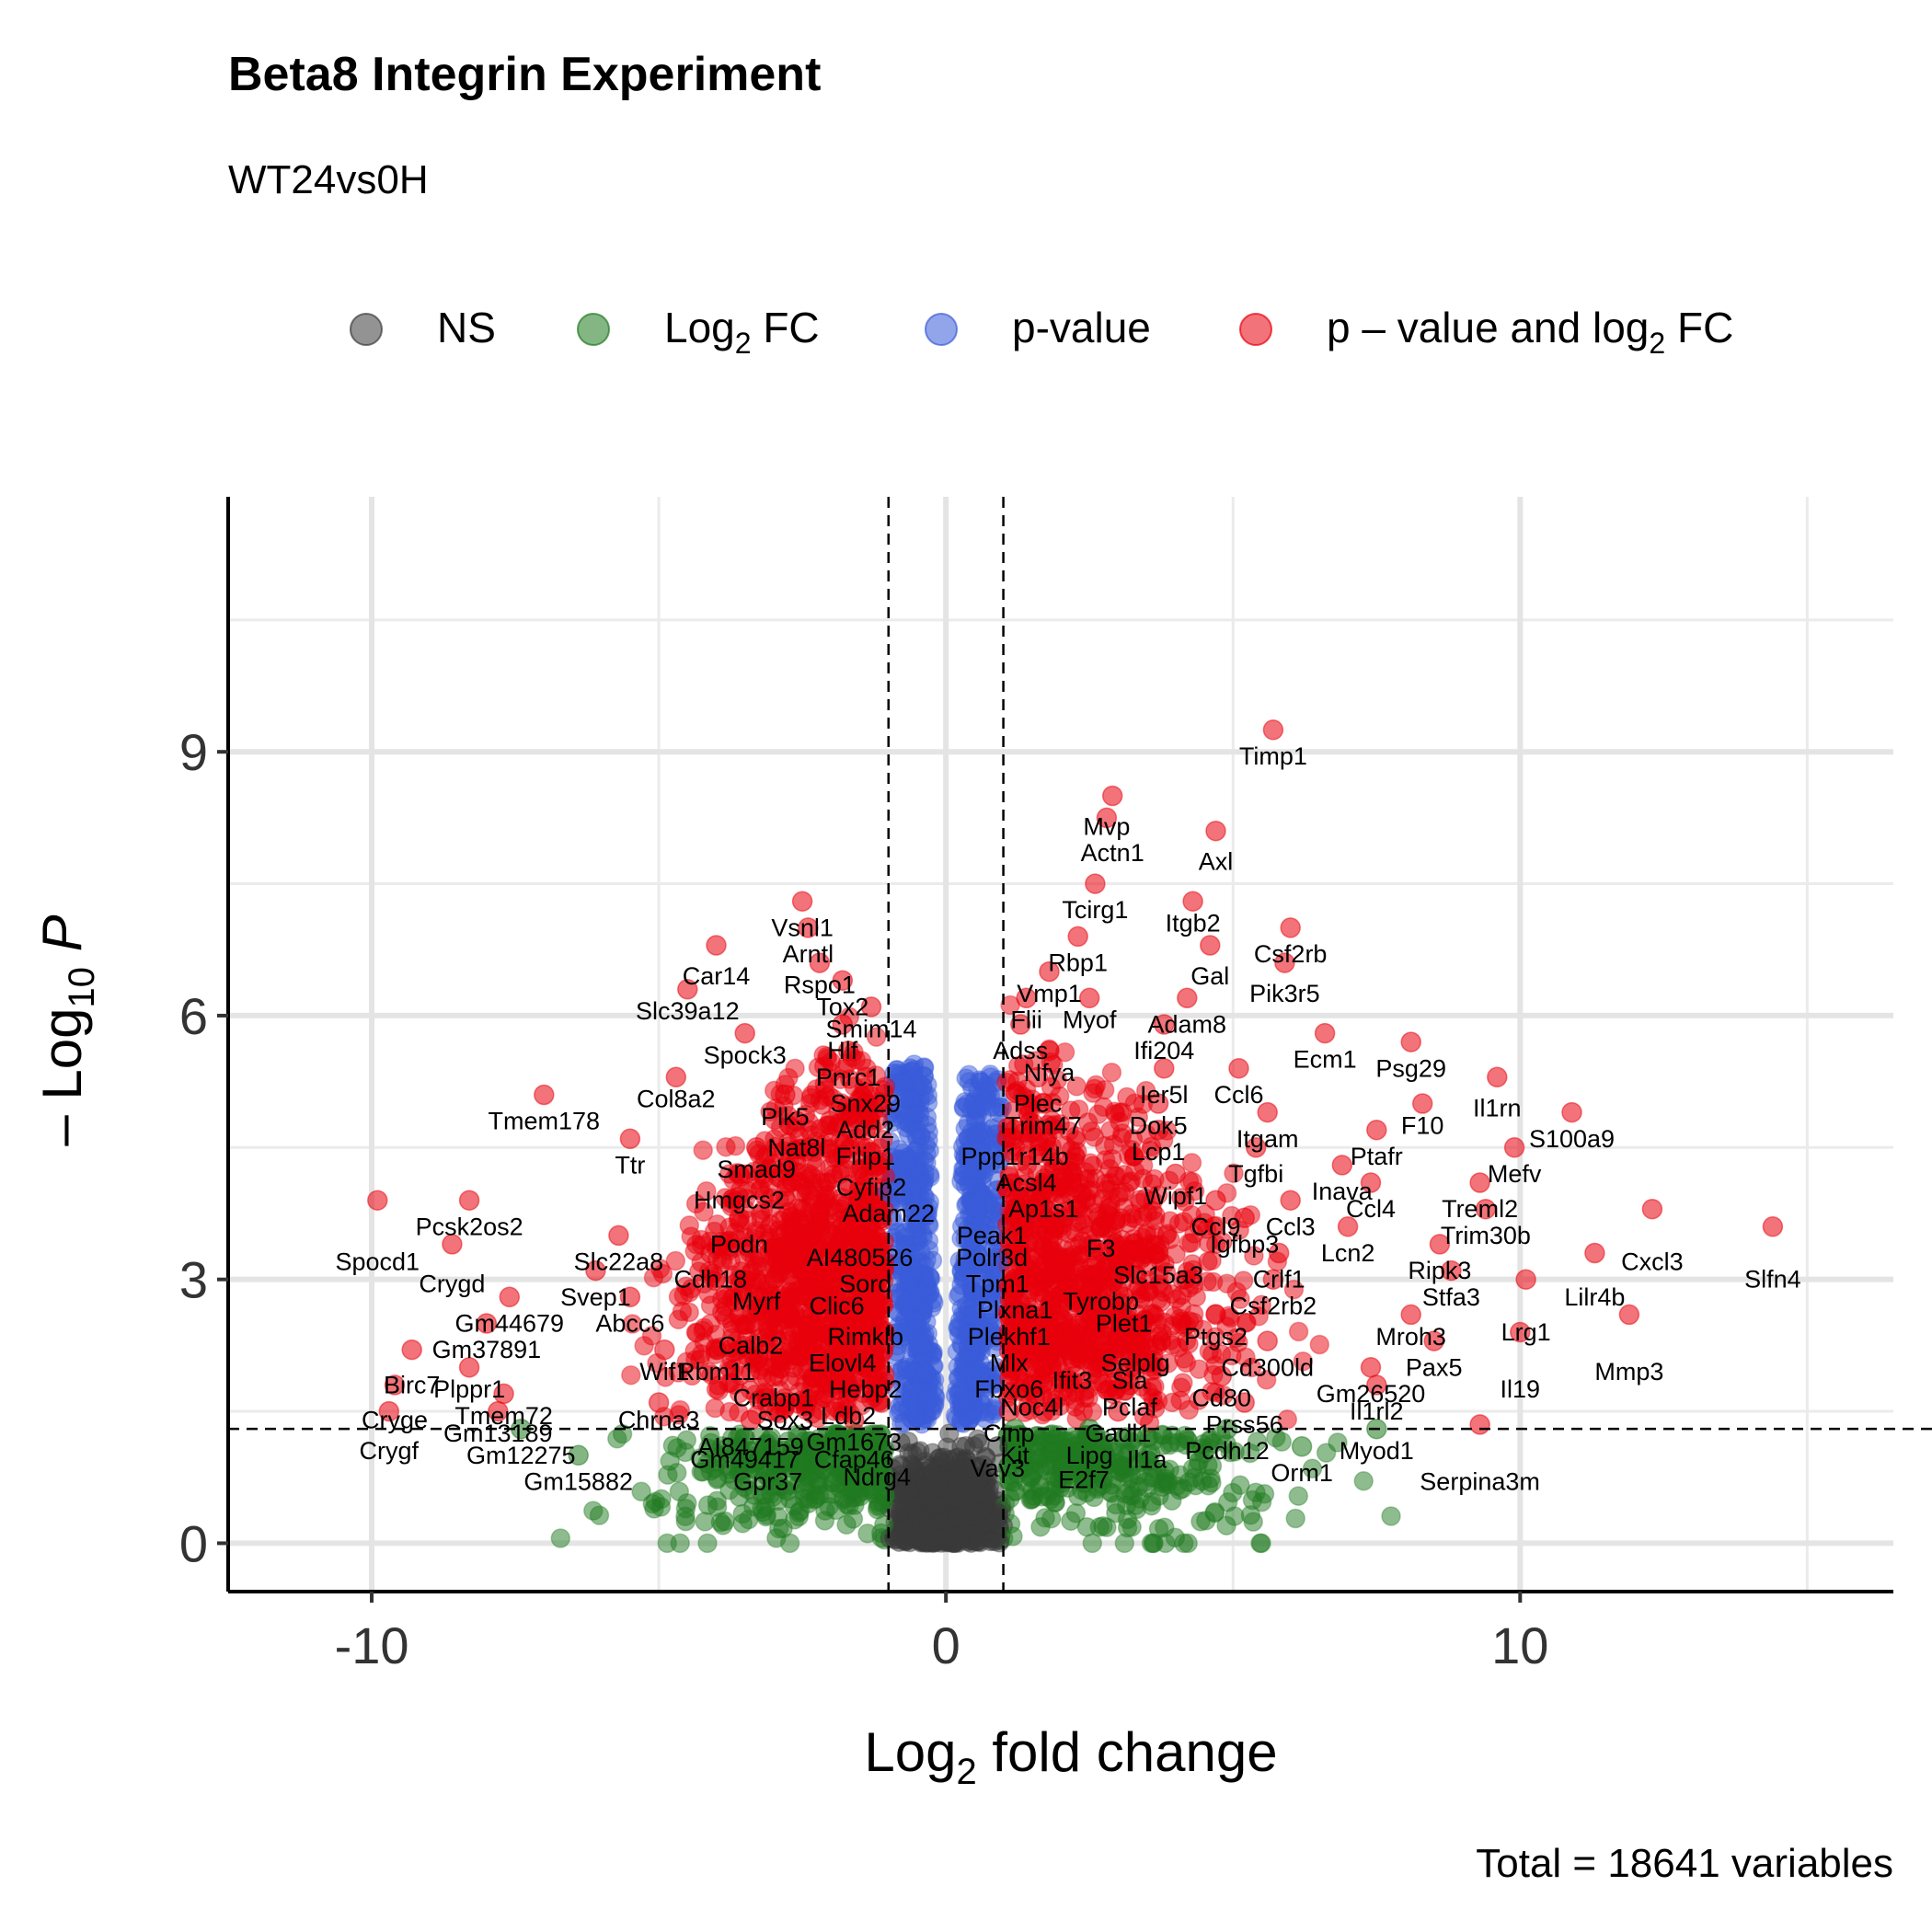 Image resolution: width=1932 pixels, height=1932 pixels. Describe the element at coordinates (1222, 1398) in the screenshot. I see `gene-label-73: Cd80` at that location.